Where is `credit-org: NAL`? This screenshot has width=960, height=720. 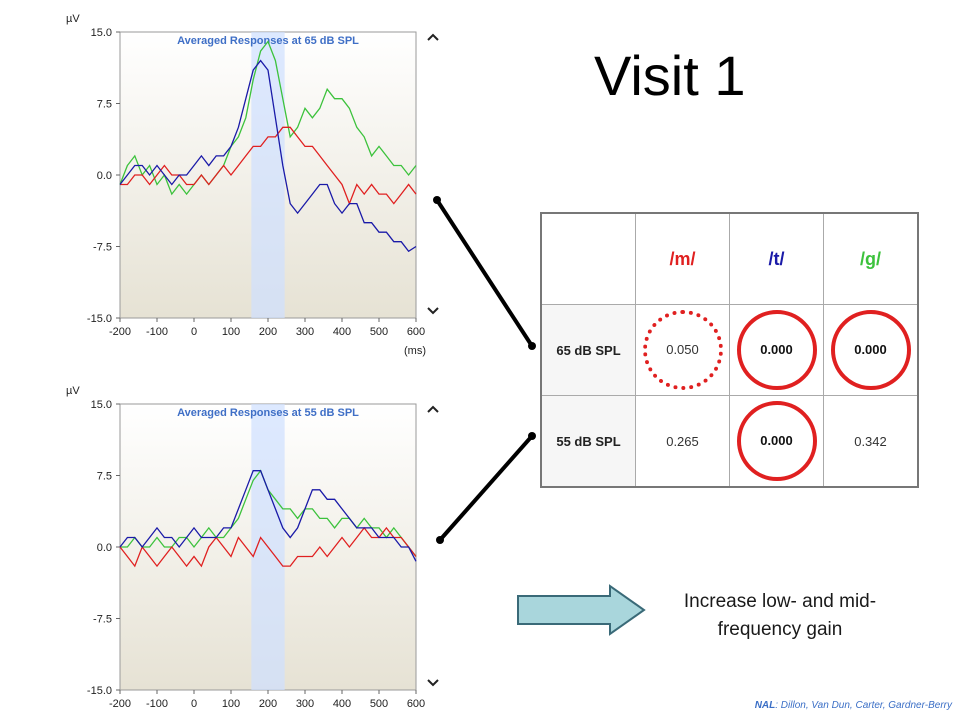 credit-org: NAL is located at coordinates (765, 705).